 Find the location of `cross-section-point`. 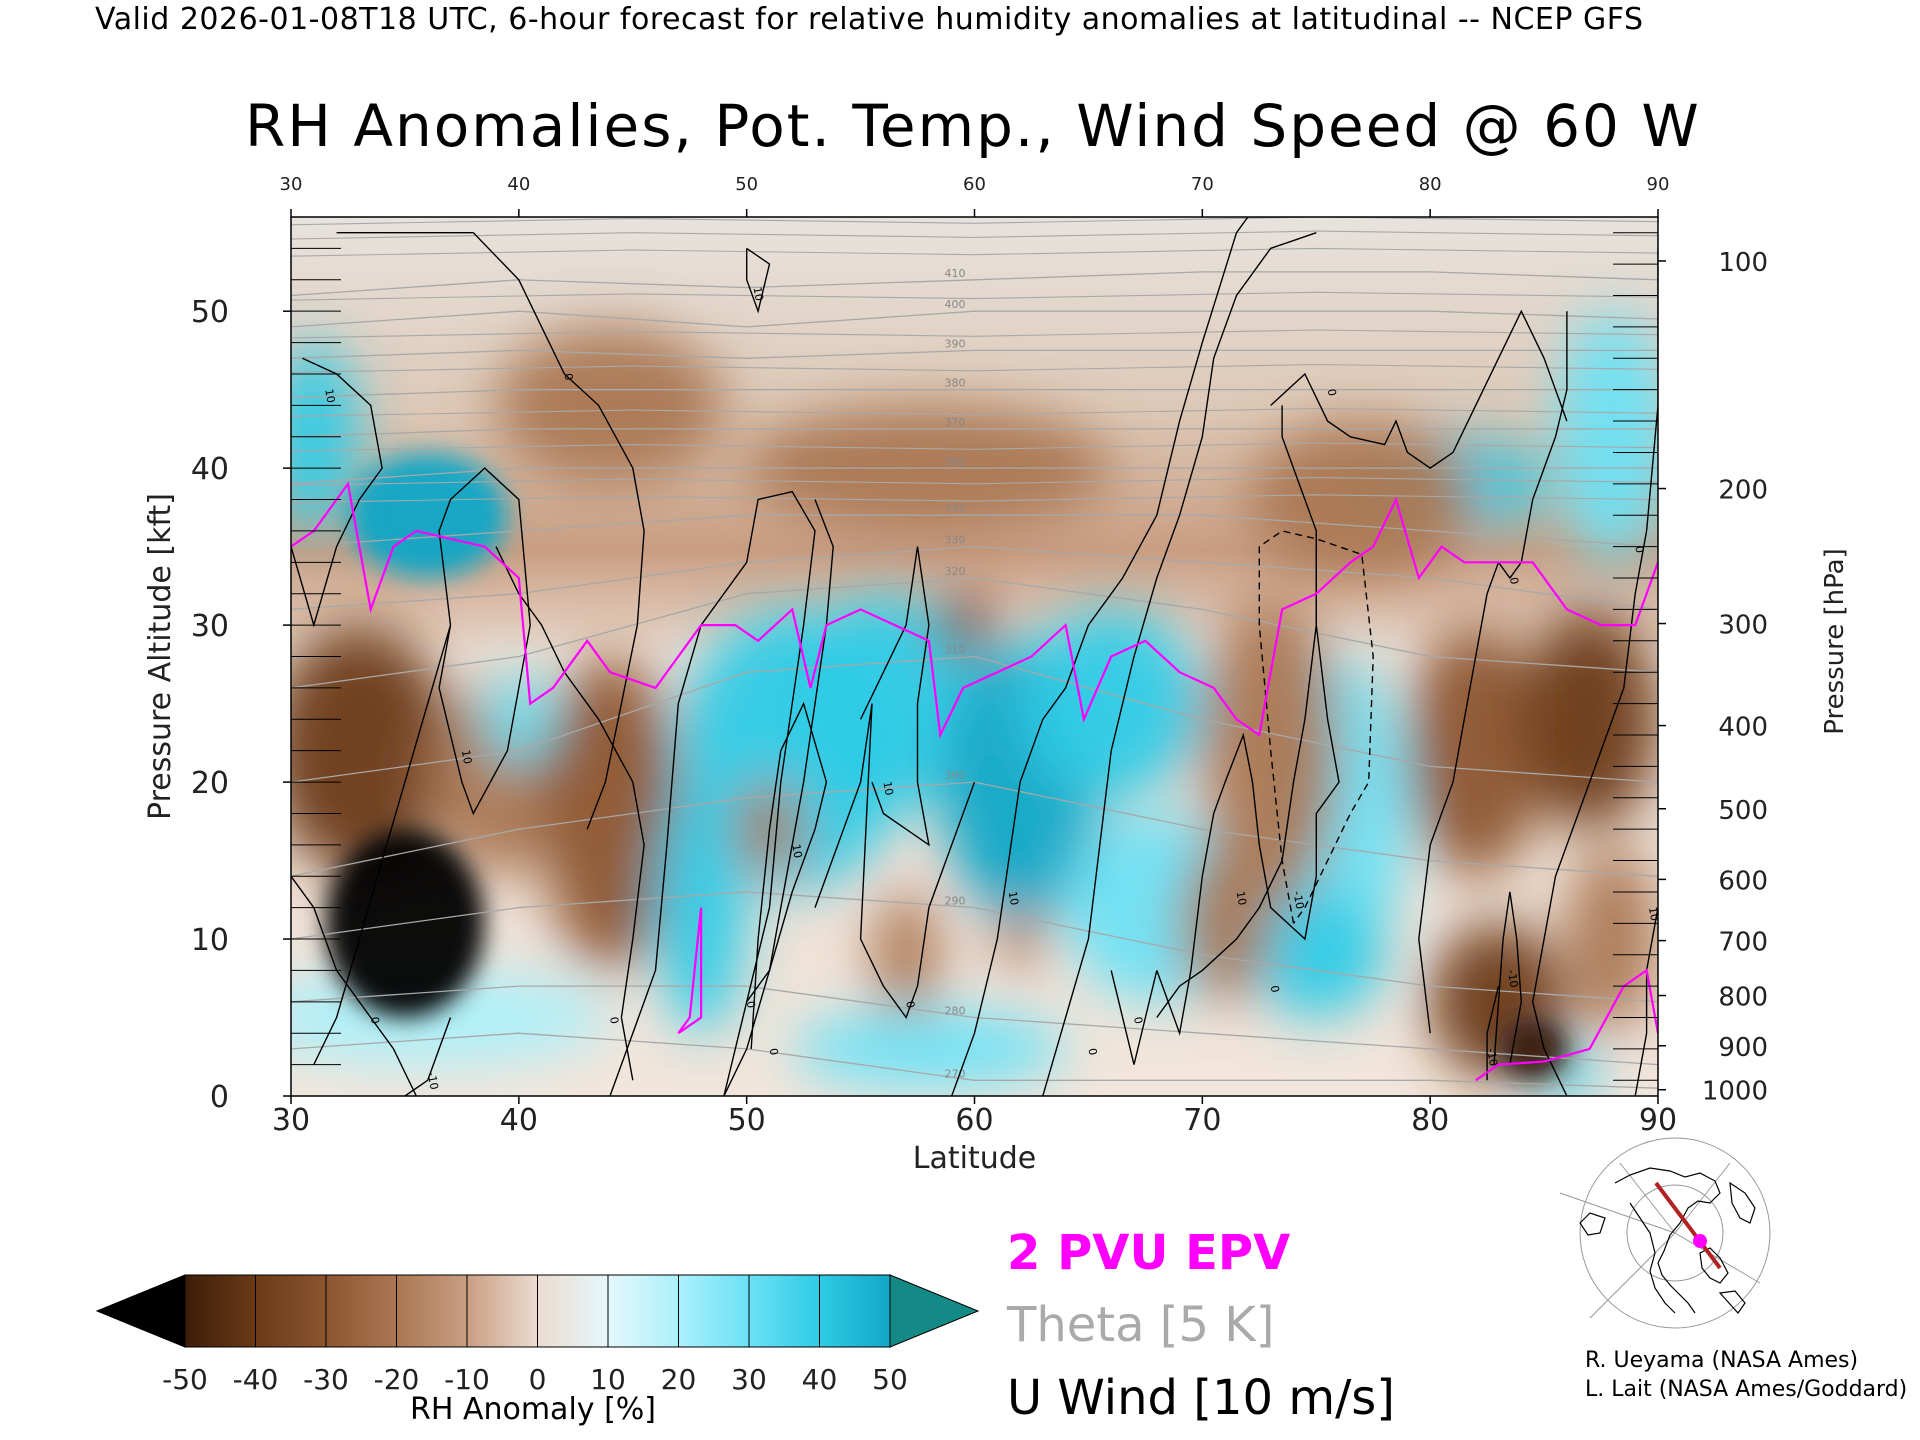

cross-section-point is located at coordinates (1700, 1241).